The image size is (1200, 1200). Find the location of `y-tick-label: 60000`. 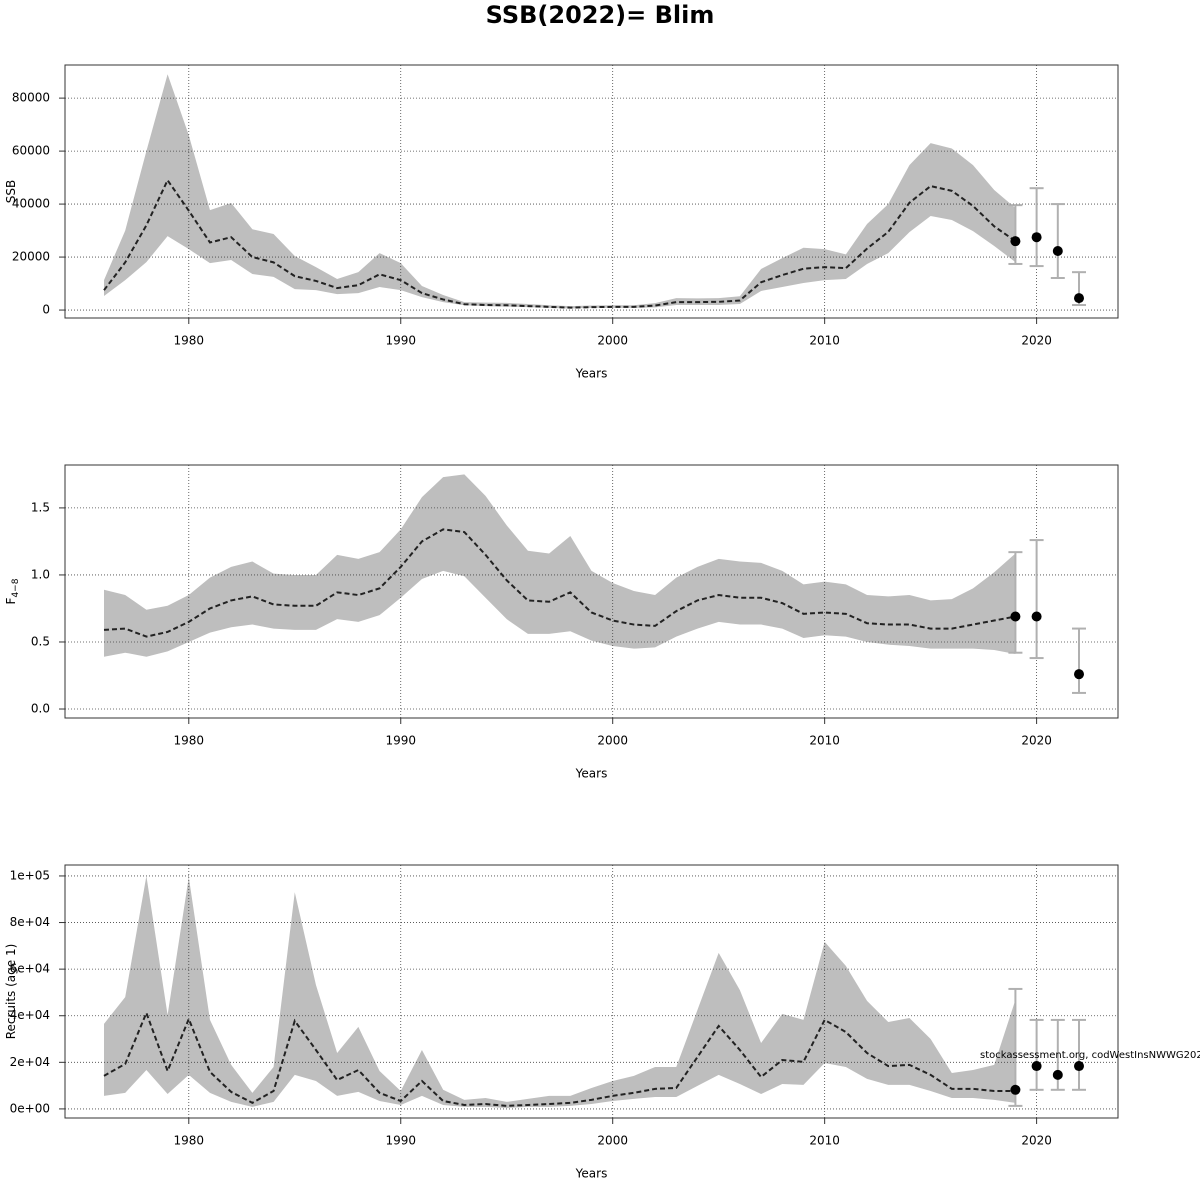

y-tick-label: 60000 is located at coordinates (31, 151).